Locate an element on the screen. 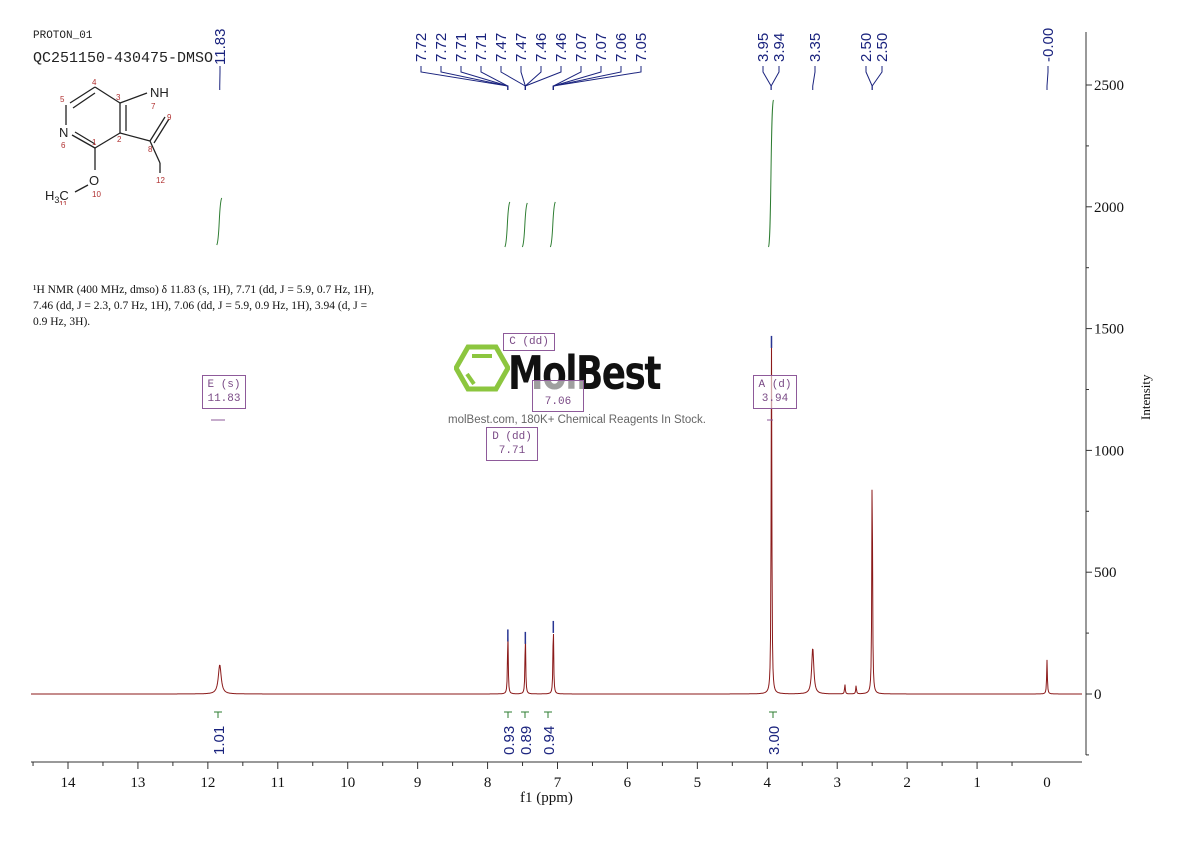 This screenshot has width=1190, height=841. y-axis-label: Intensity is located at coordinates (1145, 397).